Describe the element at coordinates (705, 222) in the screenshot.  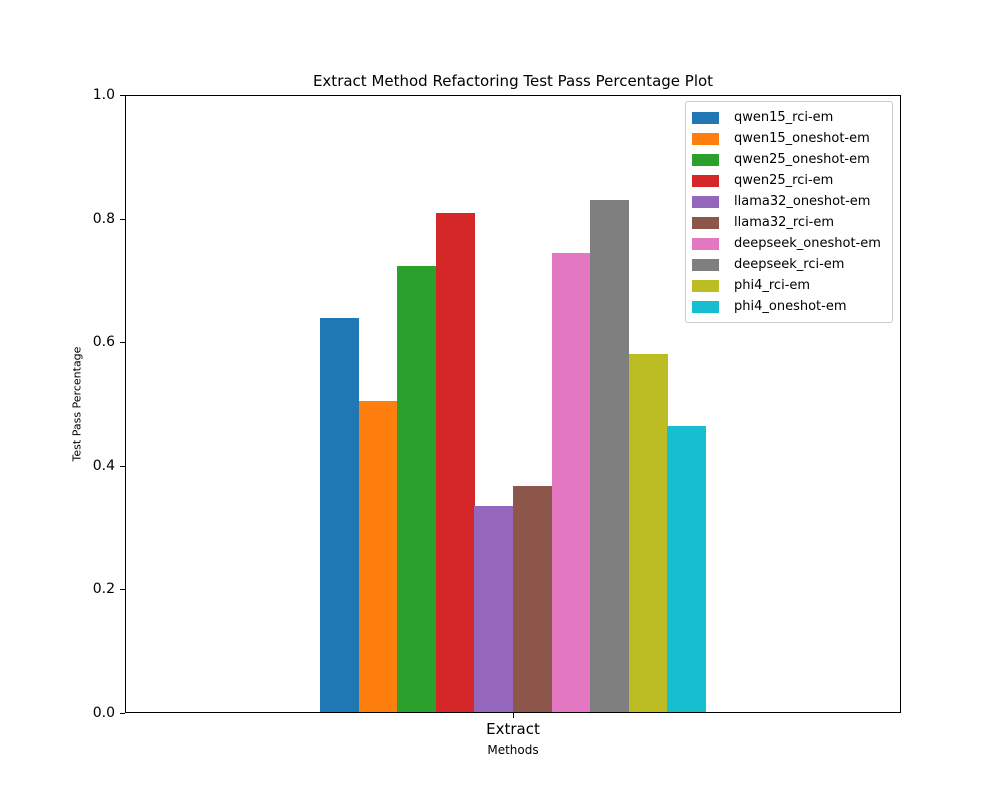
I see `legend-swatch-llama32_rci-em` at that location.